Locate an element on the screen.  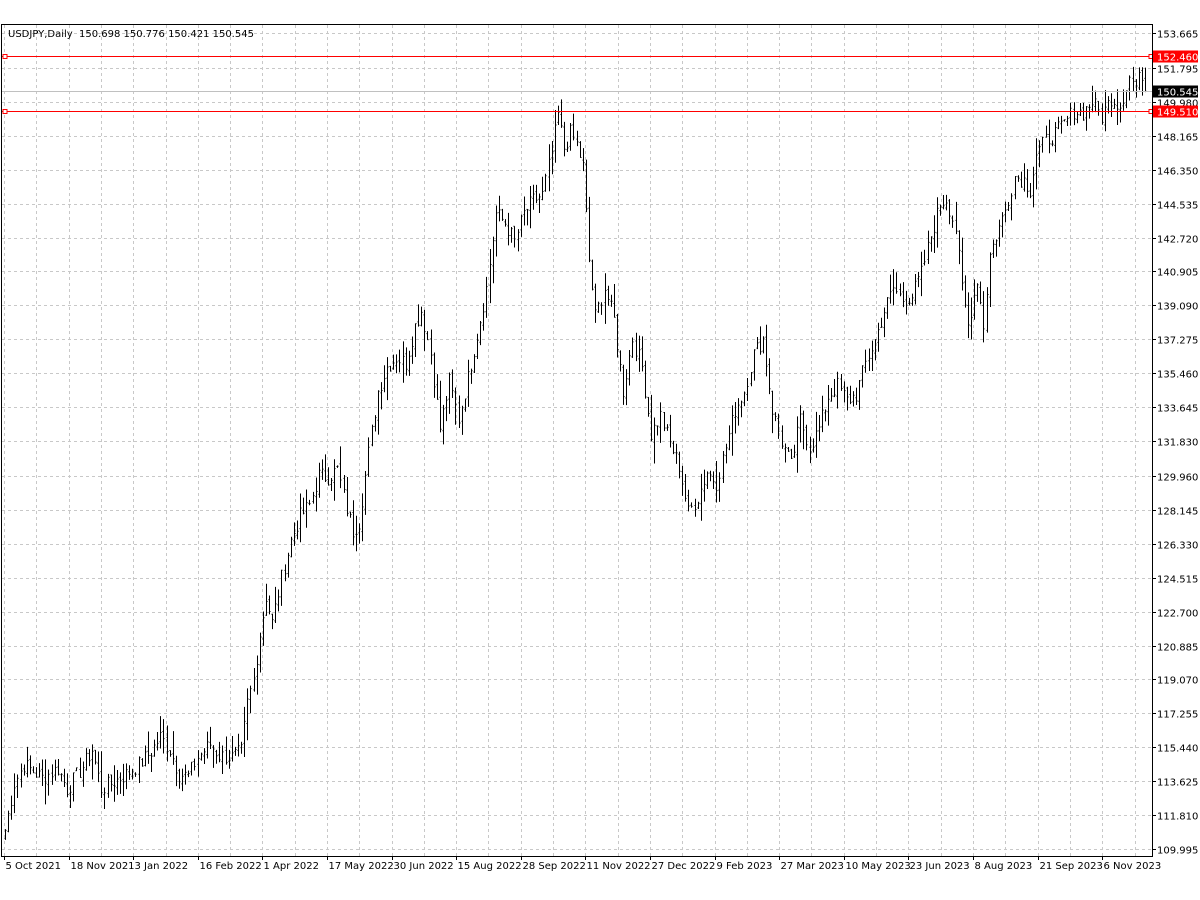
y-tick-label: 151.795 is located at coordinates (1177, 70).